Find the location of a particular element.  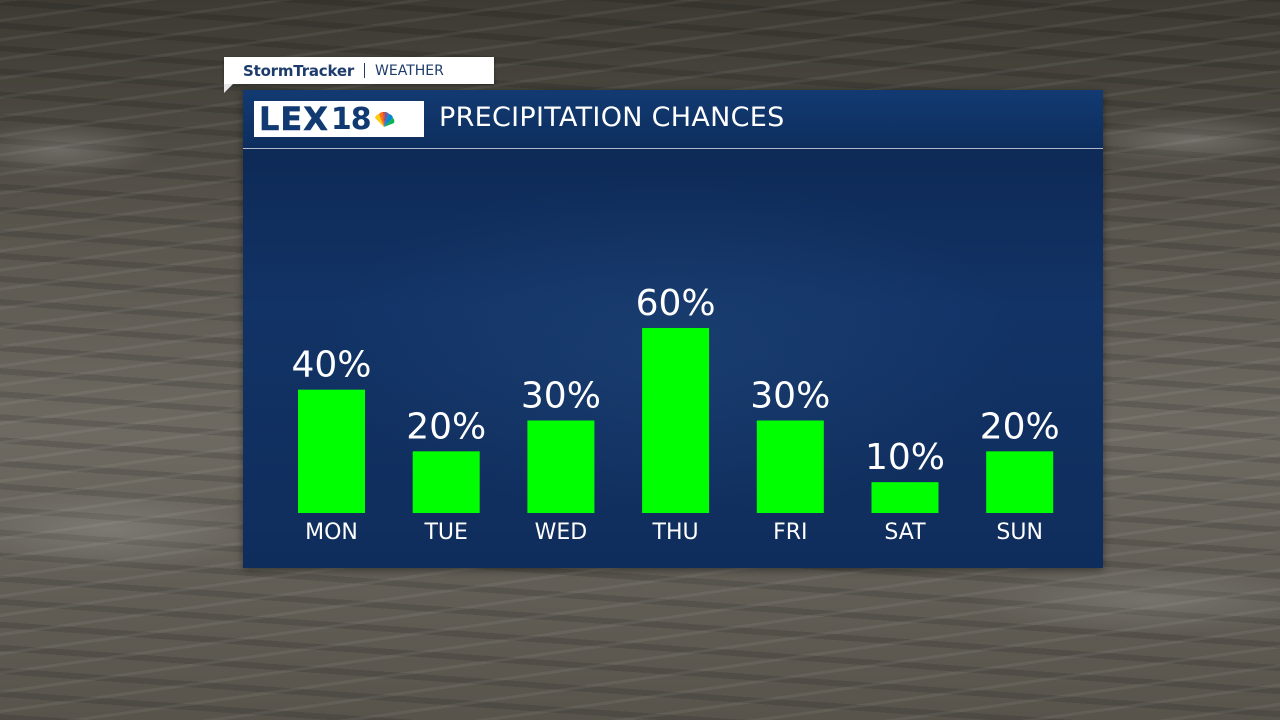

value-label-sat: 10% is located at coordinates (905, 457).